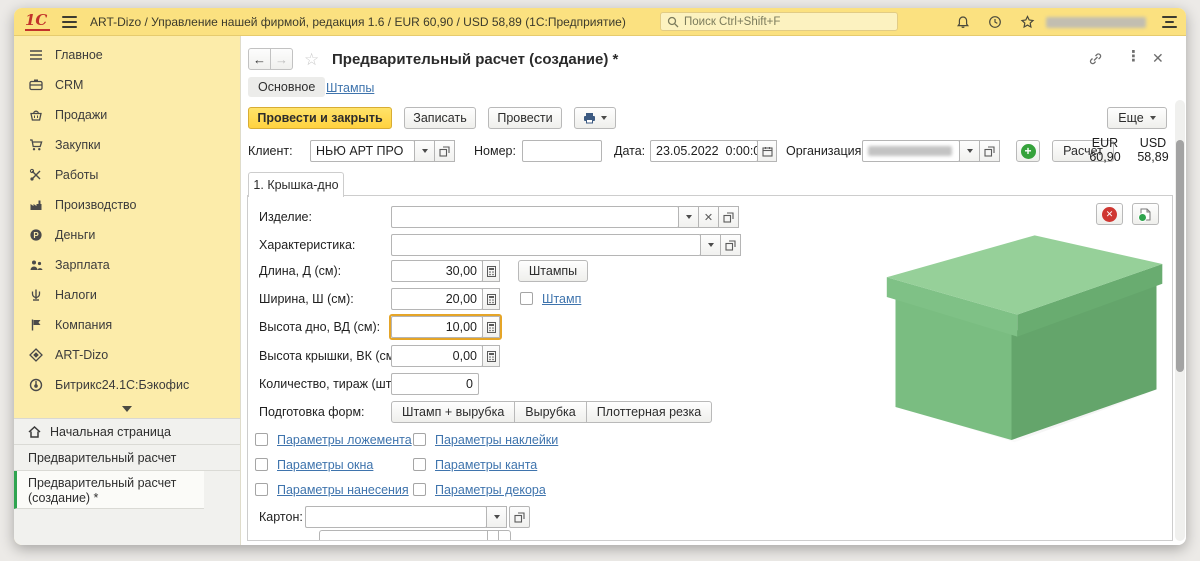 This screenshot has height=561, width=1200. Describe the element at coordinates (127, 235) in the screenshot. I see `sidebar-item-dengi: P Деньги` at that location.